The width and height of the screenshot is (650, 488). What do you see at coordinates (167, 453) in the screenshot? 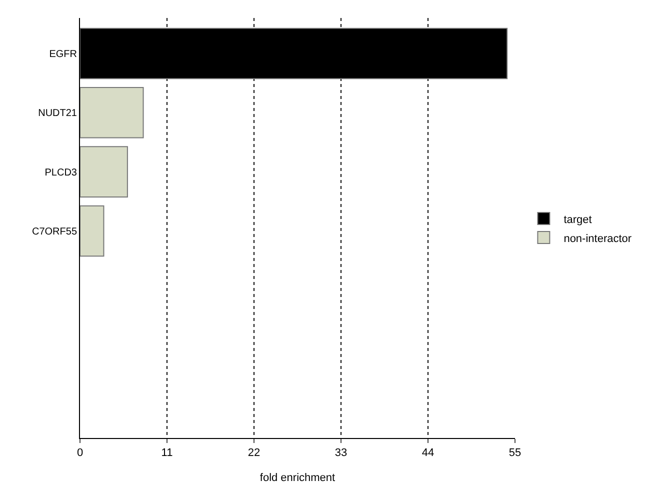
I see `x-tick-label: 11` at bounding box center [167, 453].